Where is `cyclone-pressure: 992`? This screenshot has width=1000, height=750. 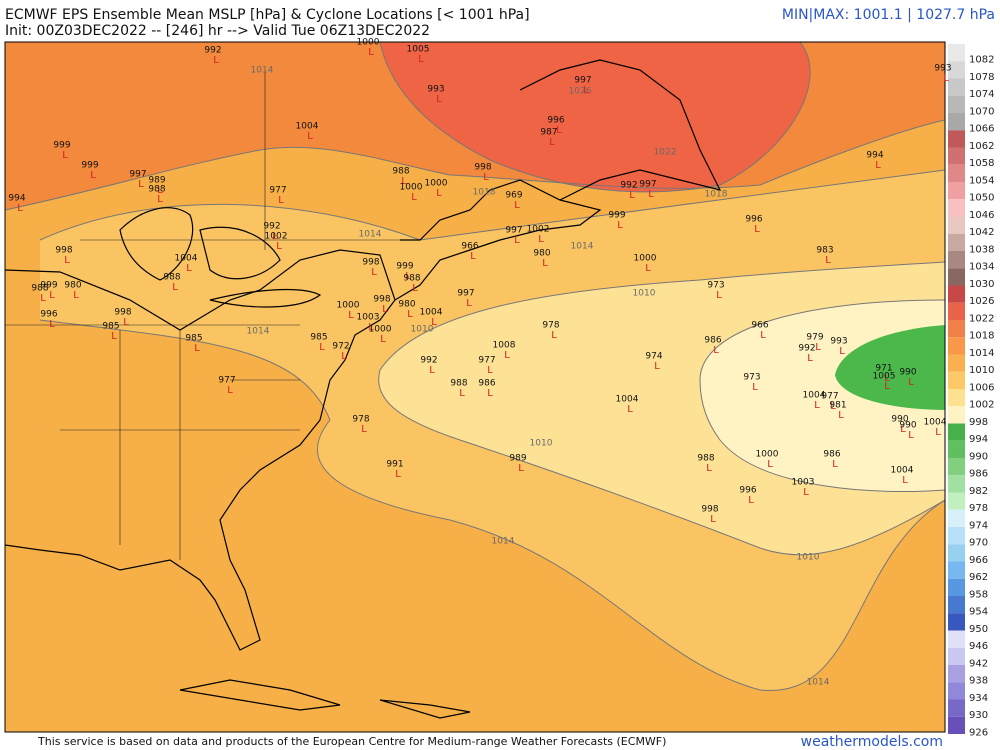 cyclone-pressure: 992 is located at coordinates (806, 349).